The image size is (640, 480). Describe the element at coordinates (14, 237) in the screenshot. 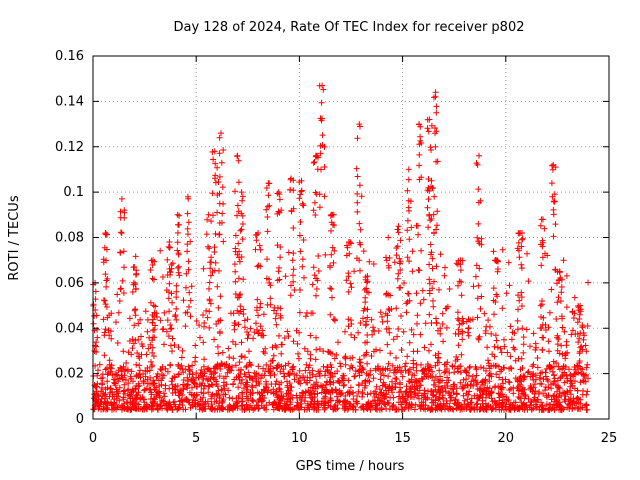

I see `y-axis-label: ROTI / TECUs` at that location.